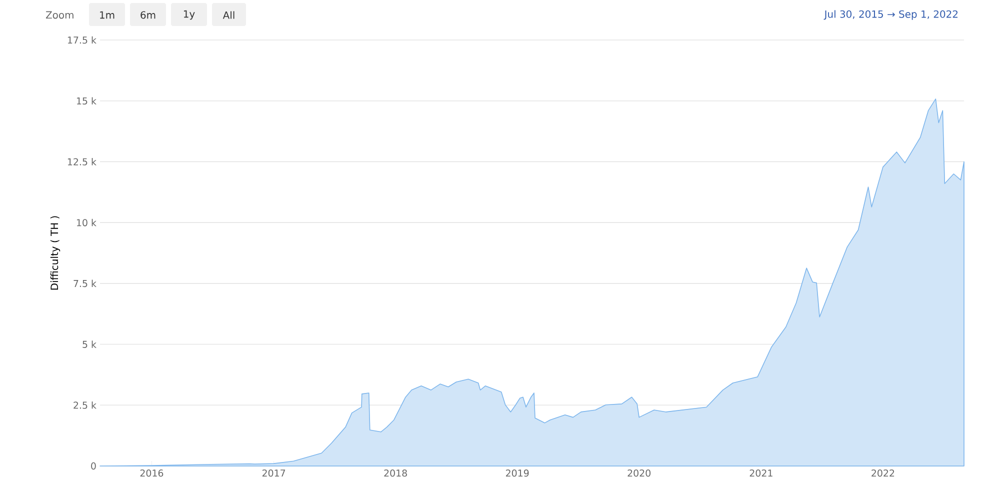 This screenshot has height=497, width=986. I want to click on x-tick-label: 2018, so click(395, 473).